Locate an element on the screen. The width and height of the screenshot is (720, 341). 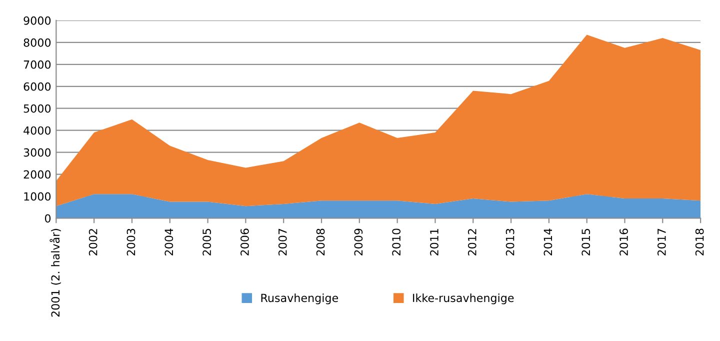
x-tick-label: 2007 is located at coordinates (282, 242).